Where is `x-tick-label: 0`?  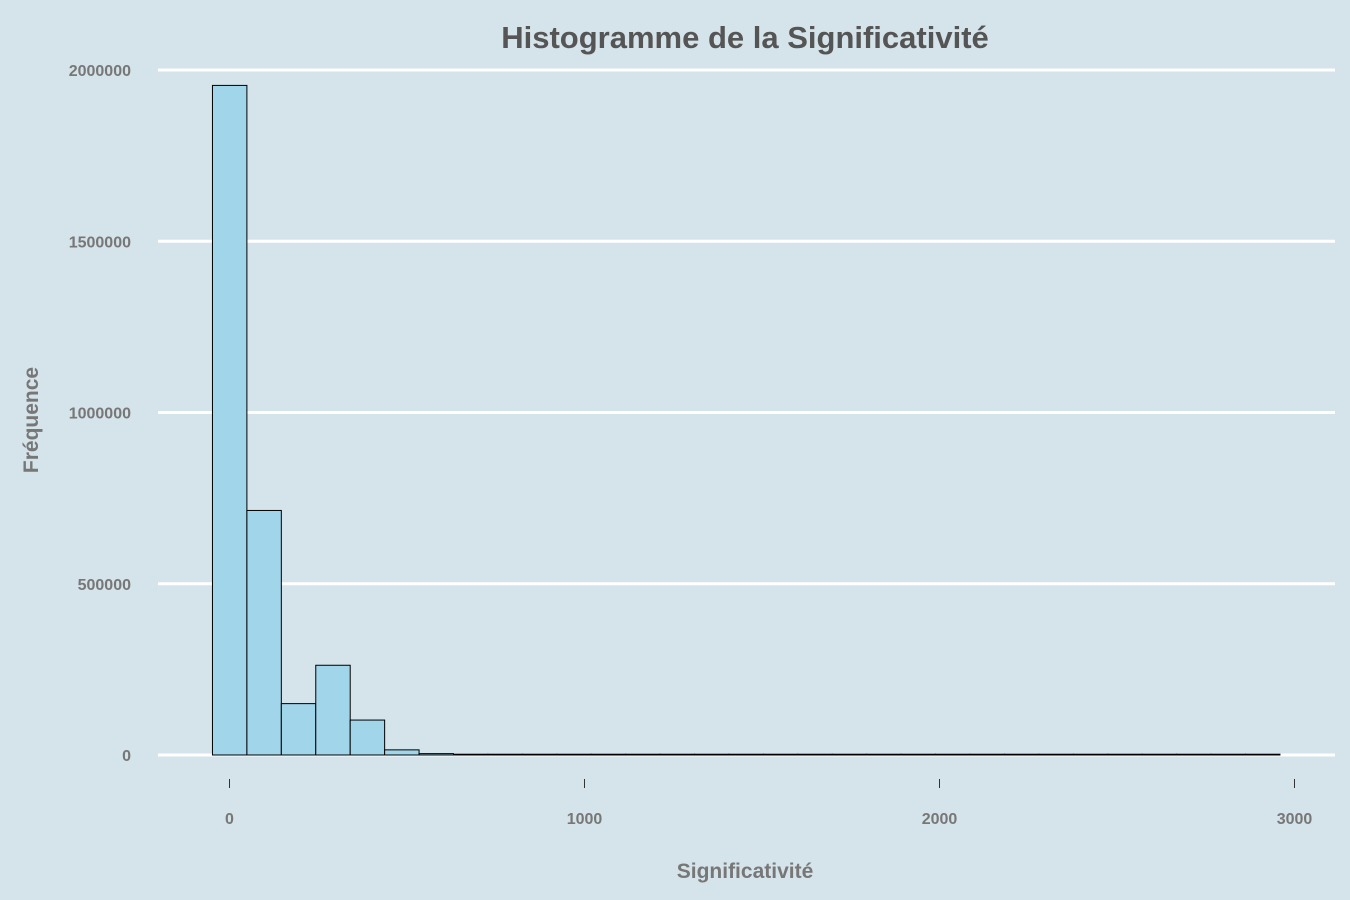
x-tick-label: 0 is located at coordinates (229, 819).